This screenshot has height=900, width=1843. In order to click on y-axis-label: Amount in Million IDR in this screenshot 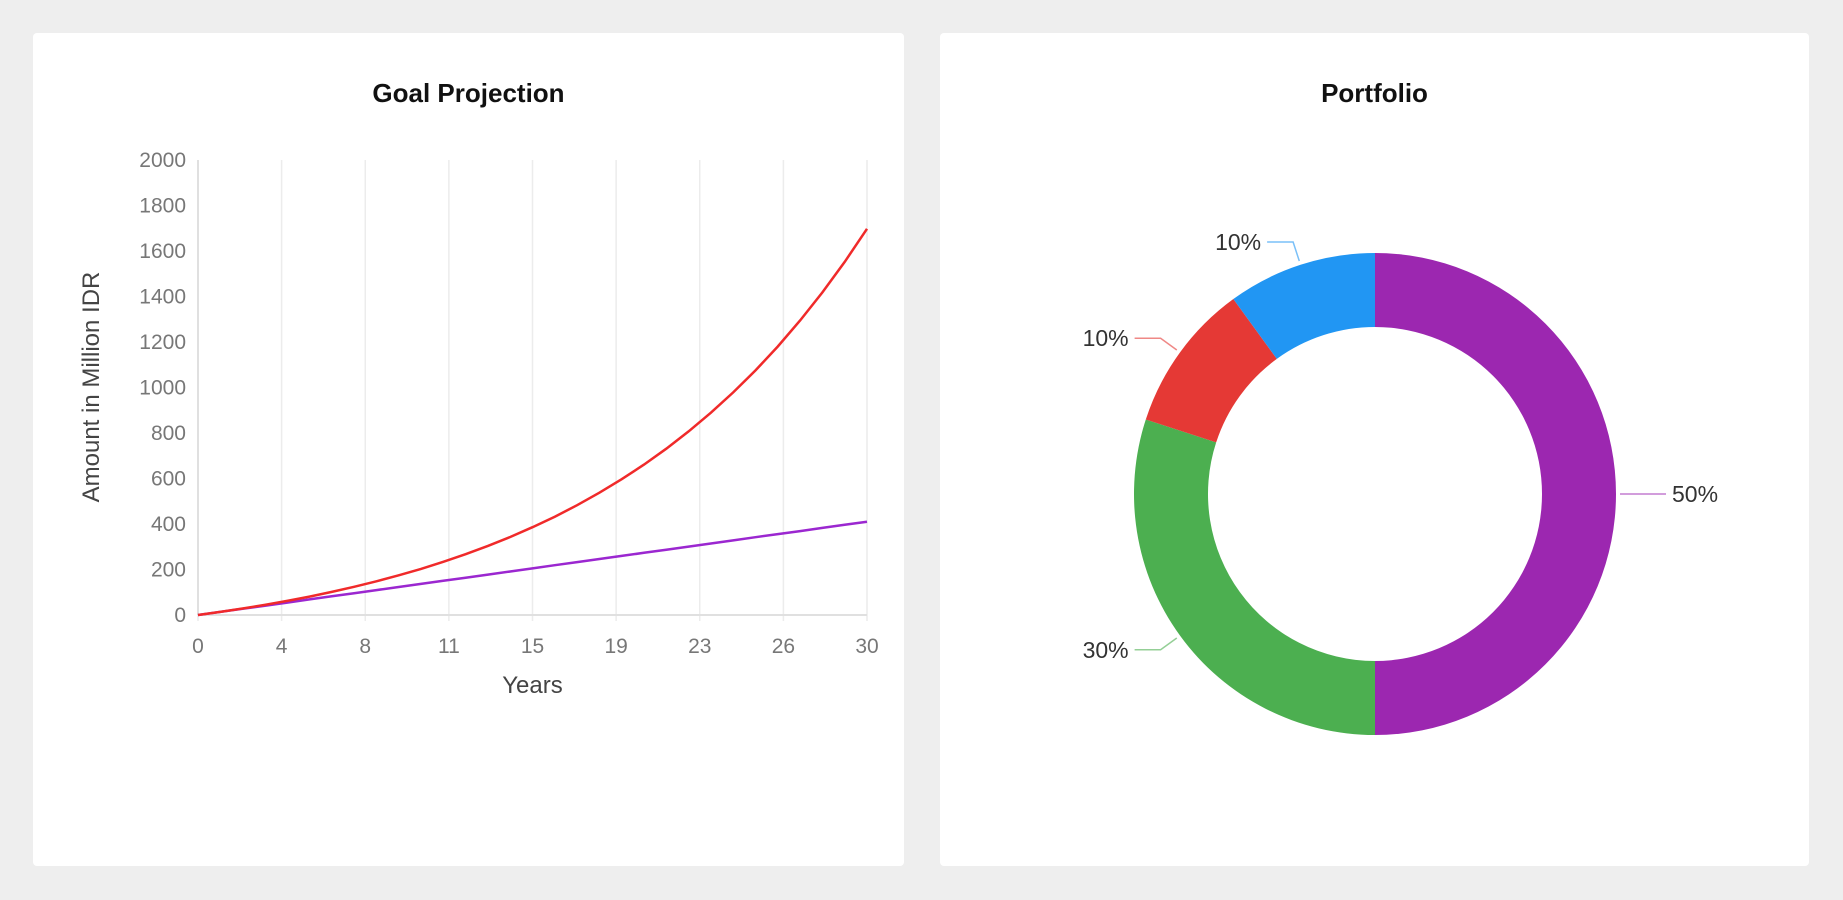, I will do `click(91, 387)`.